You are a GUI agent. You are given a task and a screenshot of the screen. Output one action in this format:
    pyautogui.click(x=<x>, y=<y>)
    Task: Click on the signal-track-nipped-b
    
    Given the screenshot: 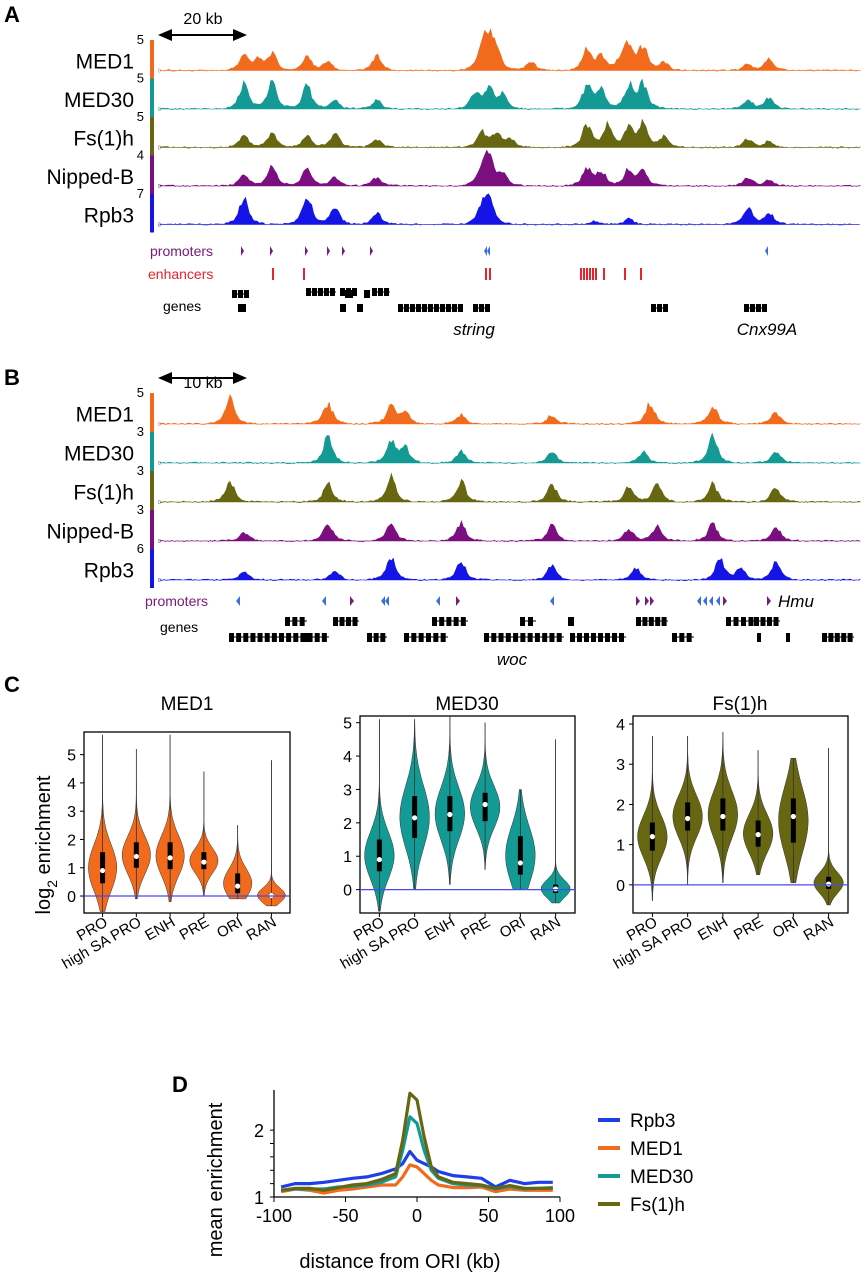 What is the action you would take?
    pyautogui.click(x=510, y=531)
    